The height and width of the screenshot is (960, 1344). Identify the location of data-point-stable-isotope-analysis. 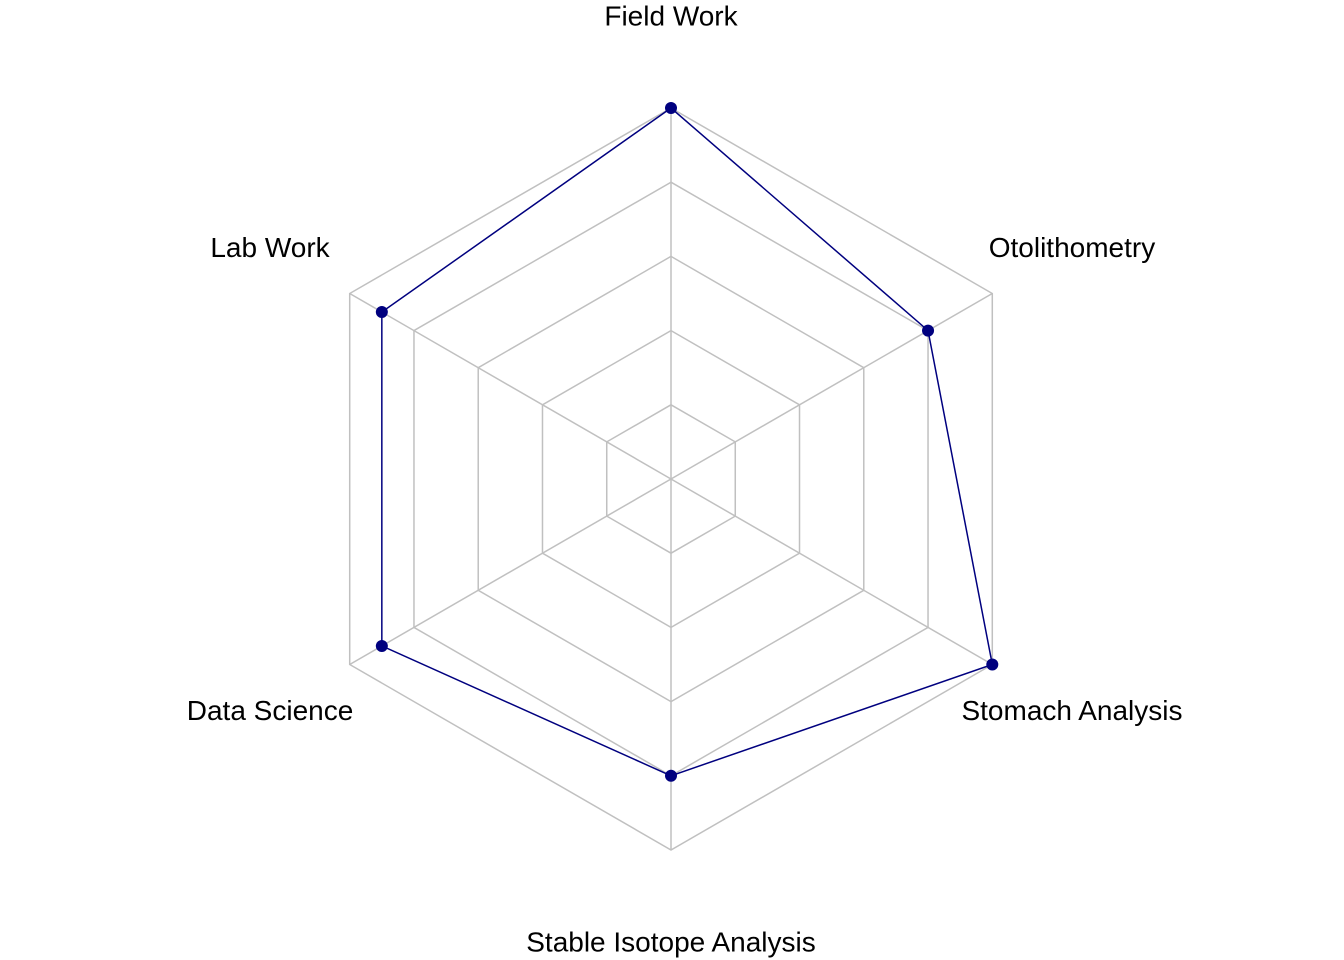
(671, 775).